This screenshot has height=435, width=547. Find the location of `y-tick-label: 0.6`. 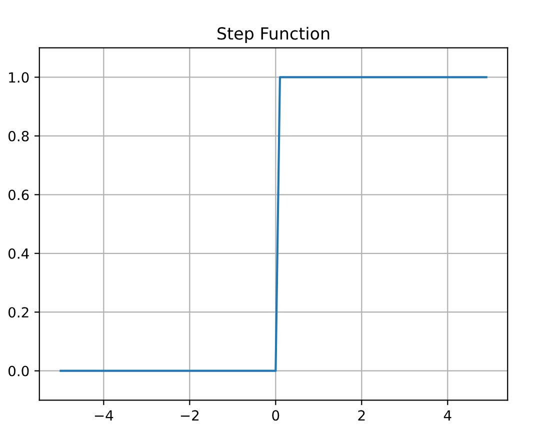

y-tick-label: 0.6 is located at coordinates (18, 195).